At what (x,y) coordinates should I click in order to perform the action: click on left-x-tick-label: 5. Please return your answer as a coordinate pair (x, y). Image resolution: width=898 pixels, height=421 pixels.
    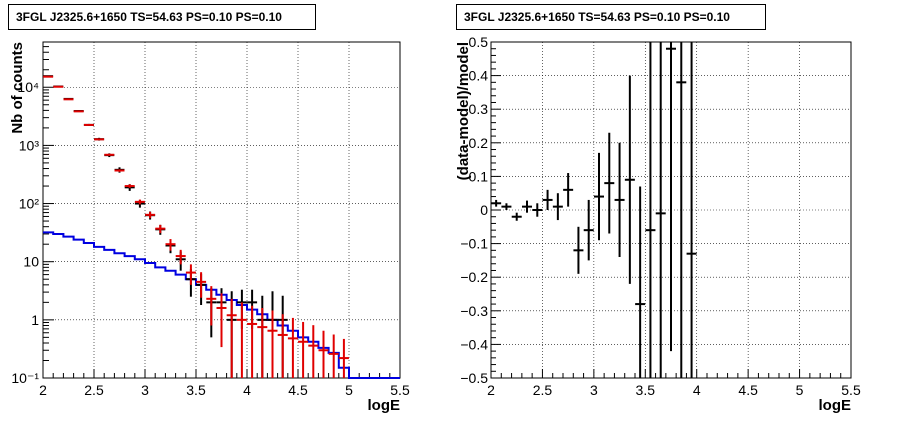
    Looking at the image, I should click on (349, 390).